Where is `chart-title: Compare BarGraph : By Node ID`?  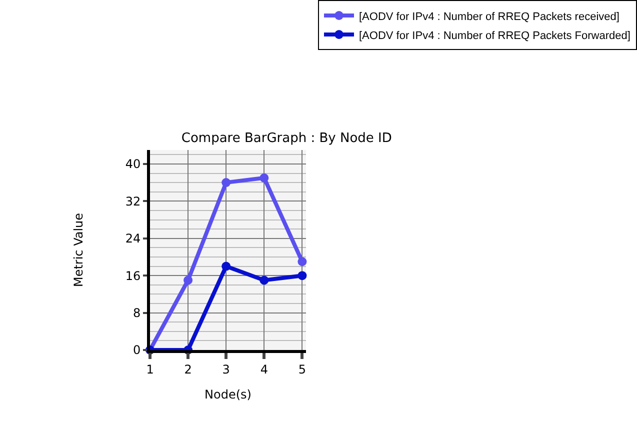 chart-title: Compare BarGraph : By Node ID is located at coordinates (286, 138).